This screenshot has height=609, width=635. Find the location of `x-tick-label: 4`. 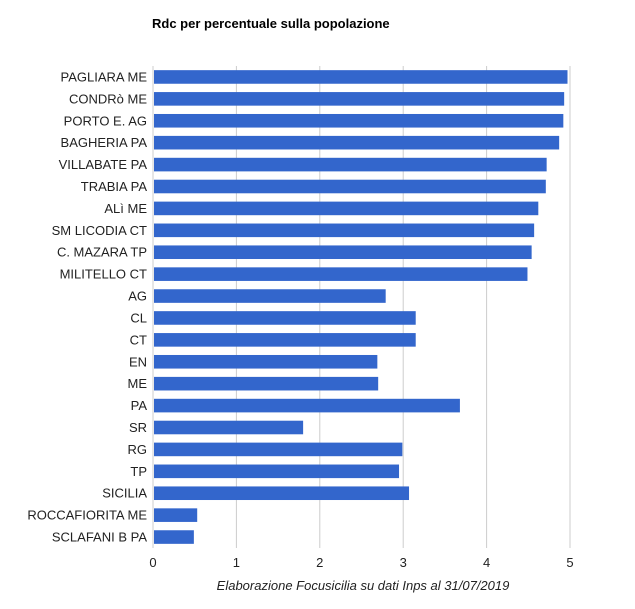

x-tick-label: 4 is located at coordinates (486, 562).